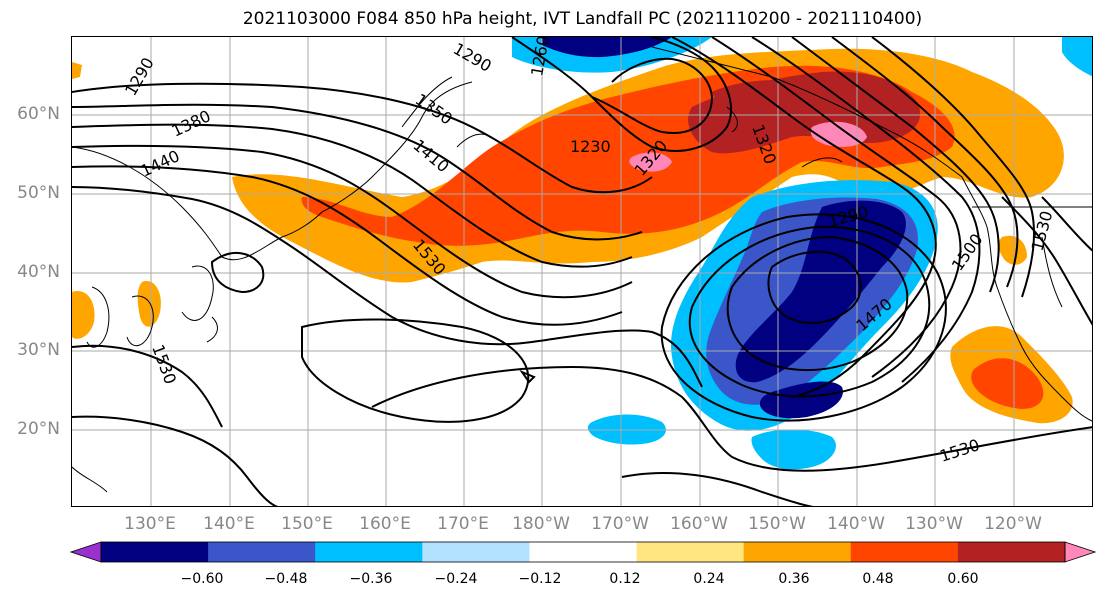  I want to click on colorbar-tick: −0.24, so click(456, 579).